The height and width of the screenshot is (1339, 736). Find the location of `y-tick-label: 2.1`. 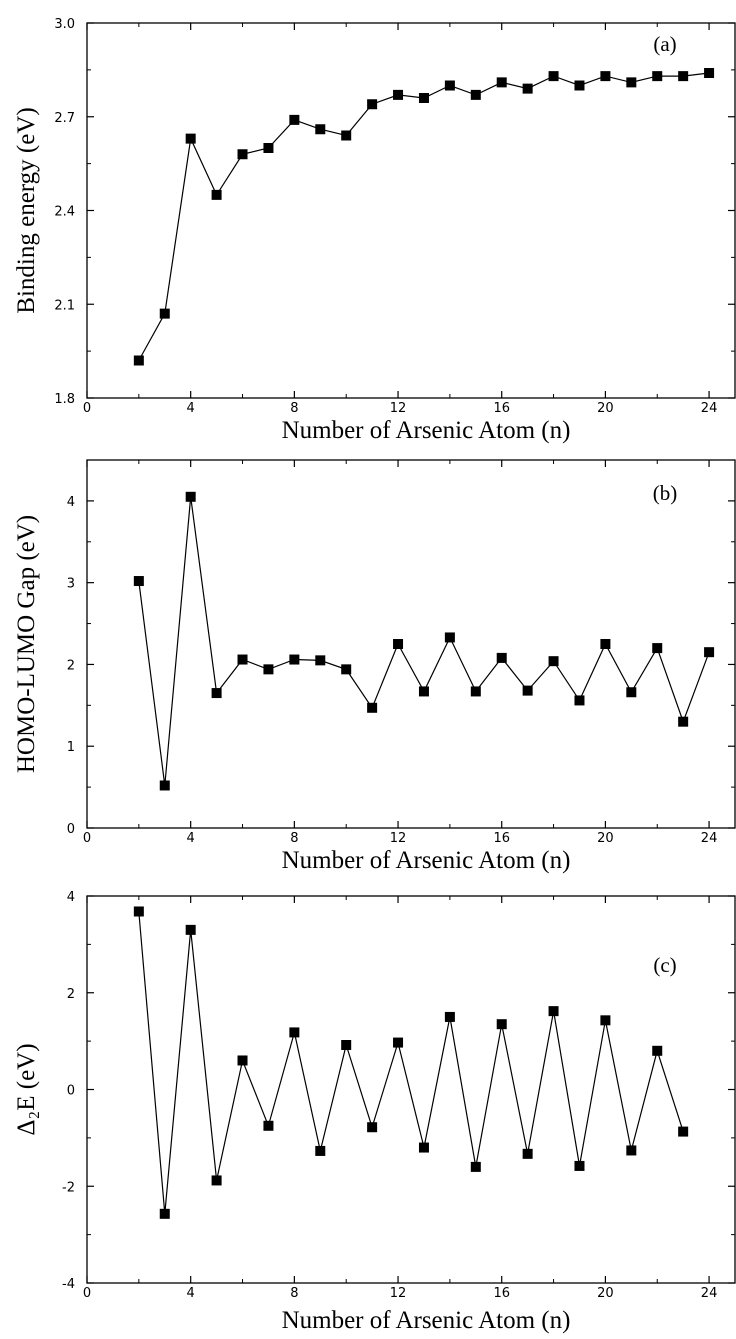

y-tick-label: 2.1 is located at coordinates (64, 305).